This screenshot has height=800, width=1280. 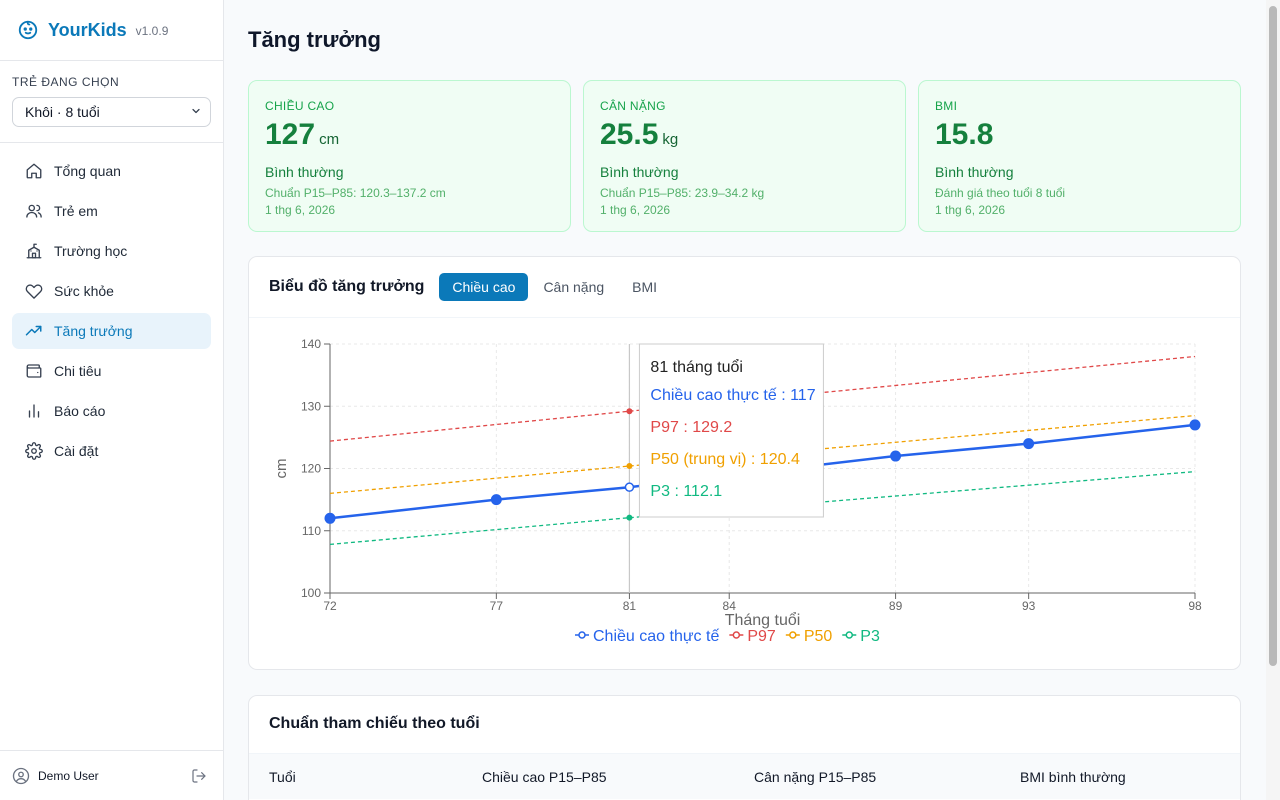 What do you see at coordinates (629, 487) in the screenshot?
I see `series-actual-active-dot` at bounding box center [629, 487].